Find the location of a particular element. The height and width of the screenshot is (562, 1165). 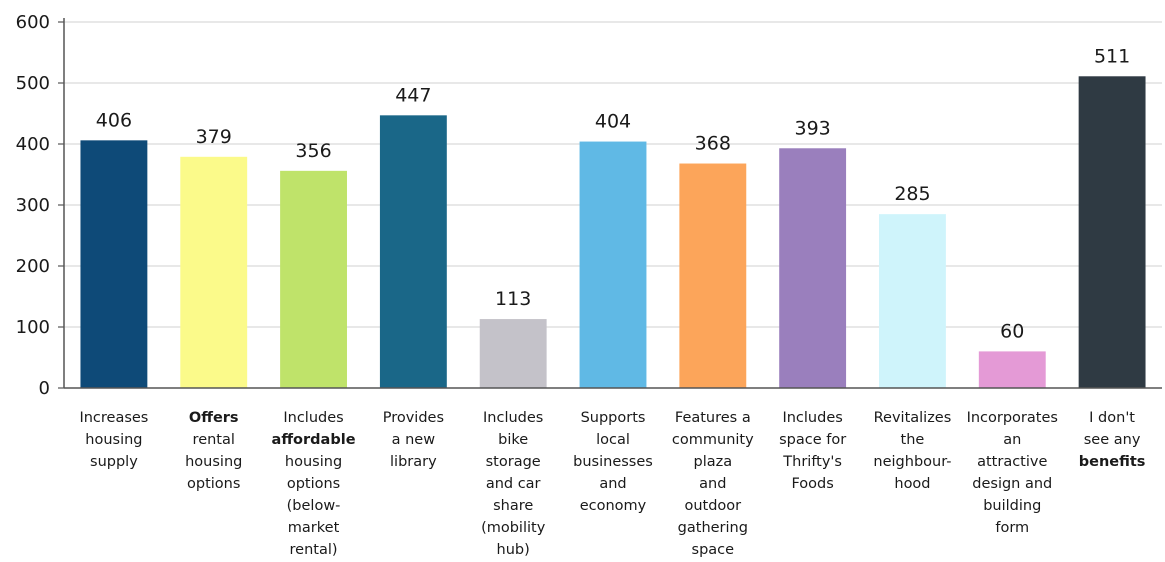

data-label: 60 is located at coordinates (1012, 331).